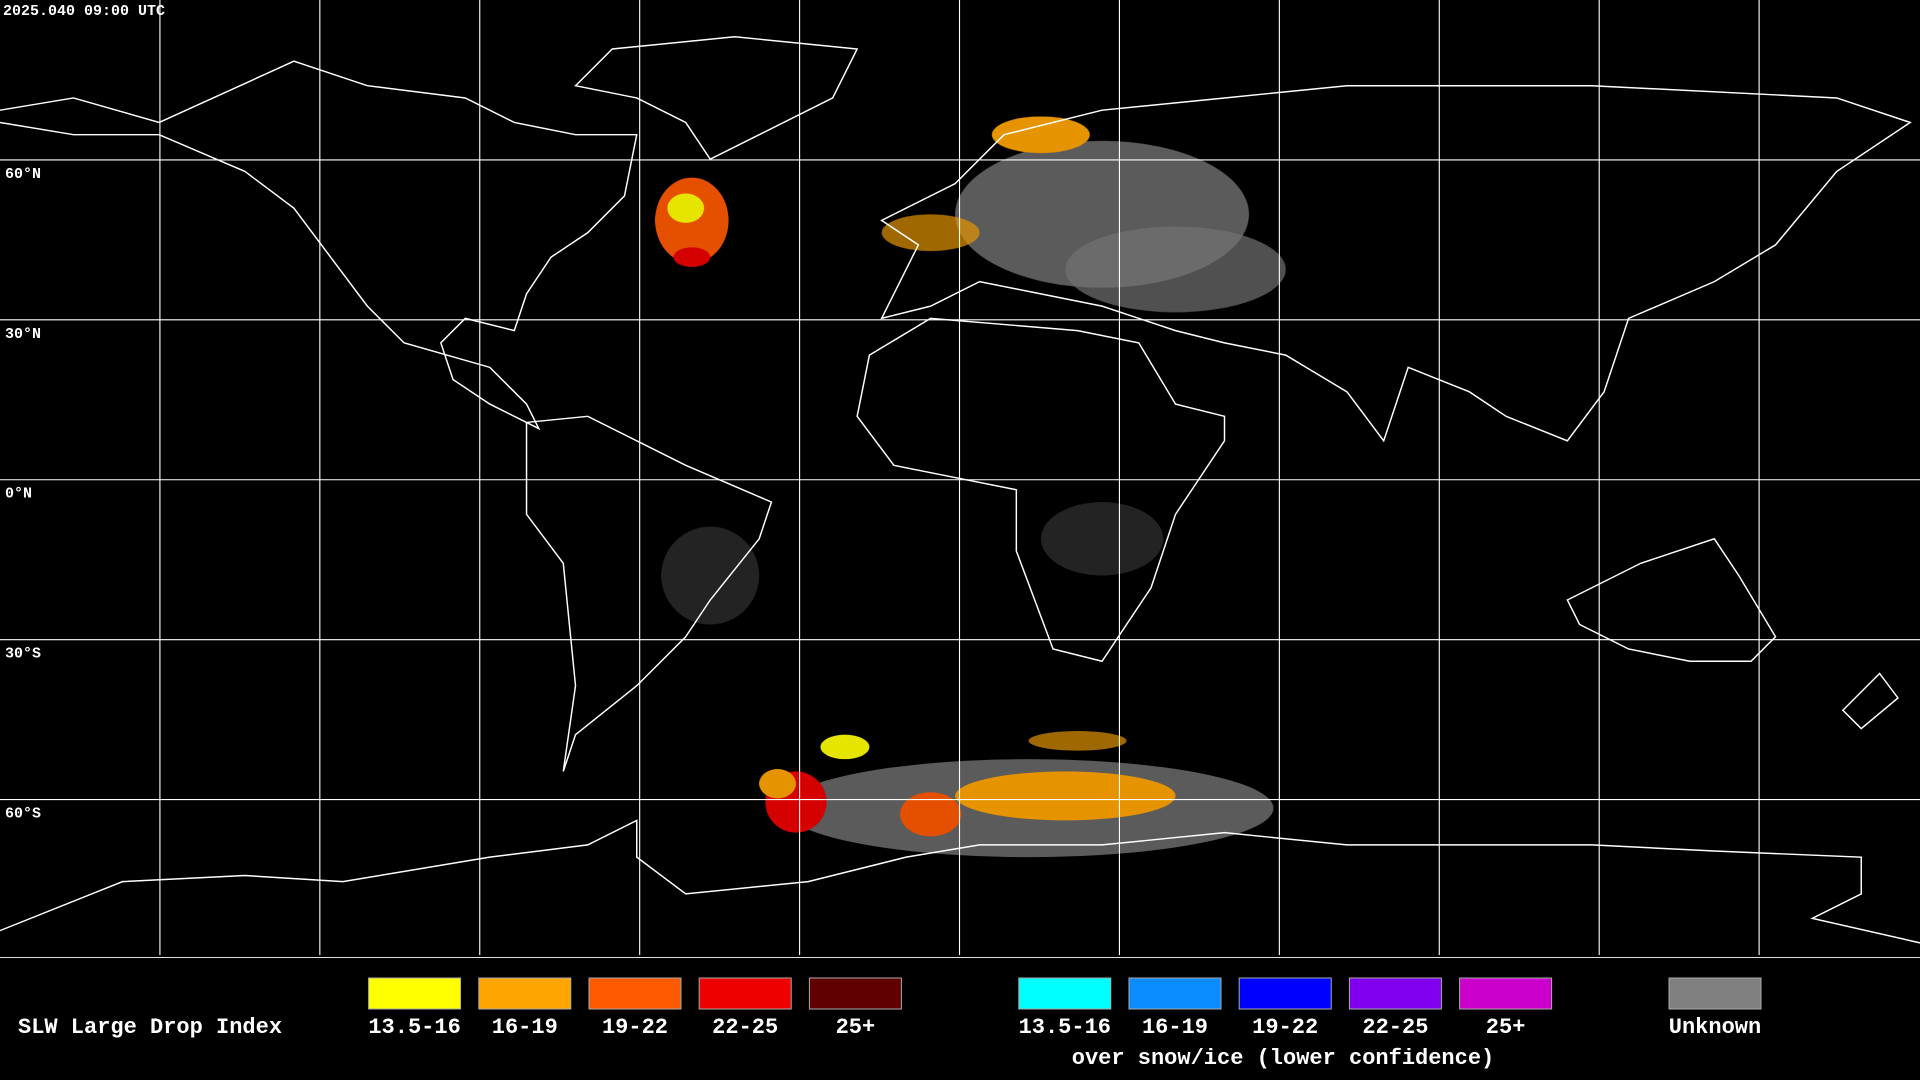 The width and height of the screenshot is (1920, 1080). I want to click on legend-caption: over snow/ice (lower confidence), so click(1283, 1058).